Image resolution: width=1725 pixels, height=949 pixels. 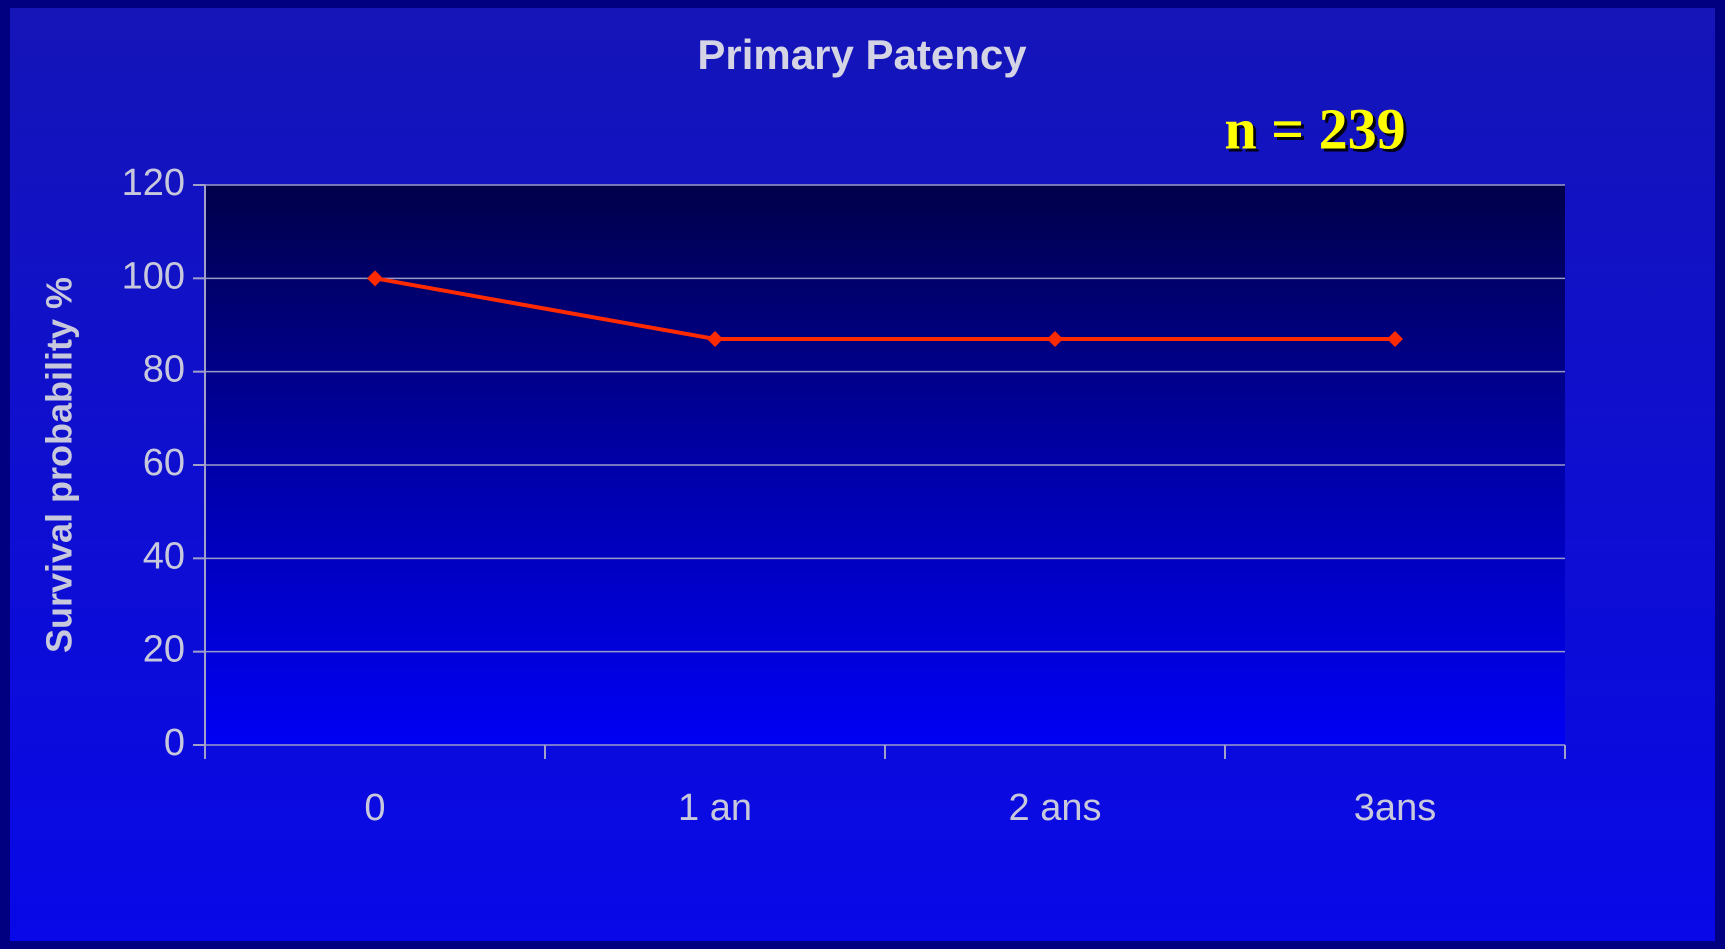 I want to click on y-tick-label: 40, so click(x=164, y=556).